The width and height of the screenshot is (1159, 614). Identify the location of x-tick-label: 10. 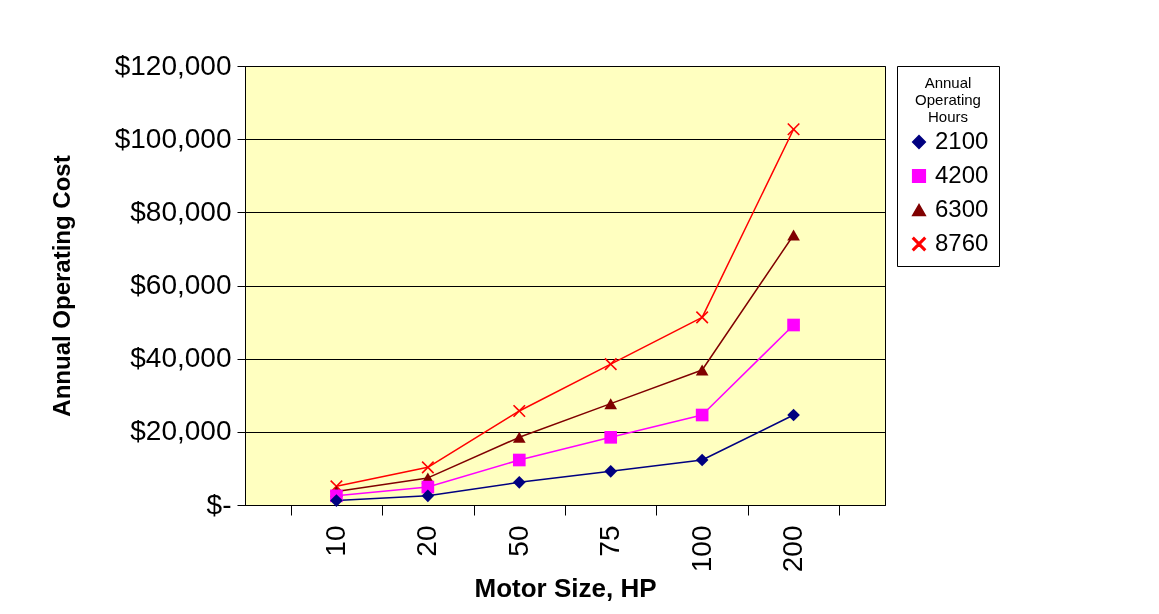
(335, 541).